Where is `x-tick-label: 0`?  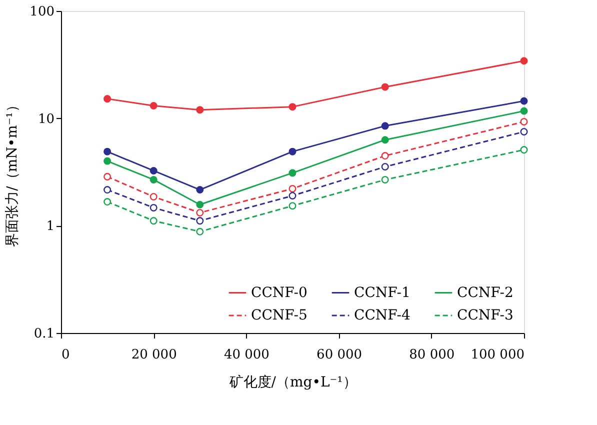
x-tick-label: 0 is located at coordinates (66, 355).